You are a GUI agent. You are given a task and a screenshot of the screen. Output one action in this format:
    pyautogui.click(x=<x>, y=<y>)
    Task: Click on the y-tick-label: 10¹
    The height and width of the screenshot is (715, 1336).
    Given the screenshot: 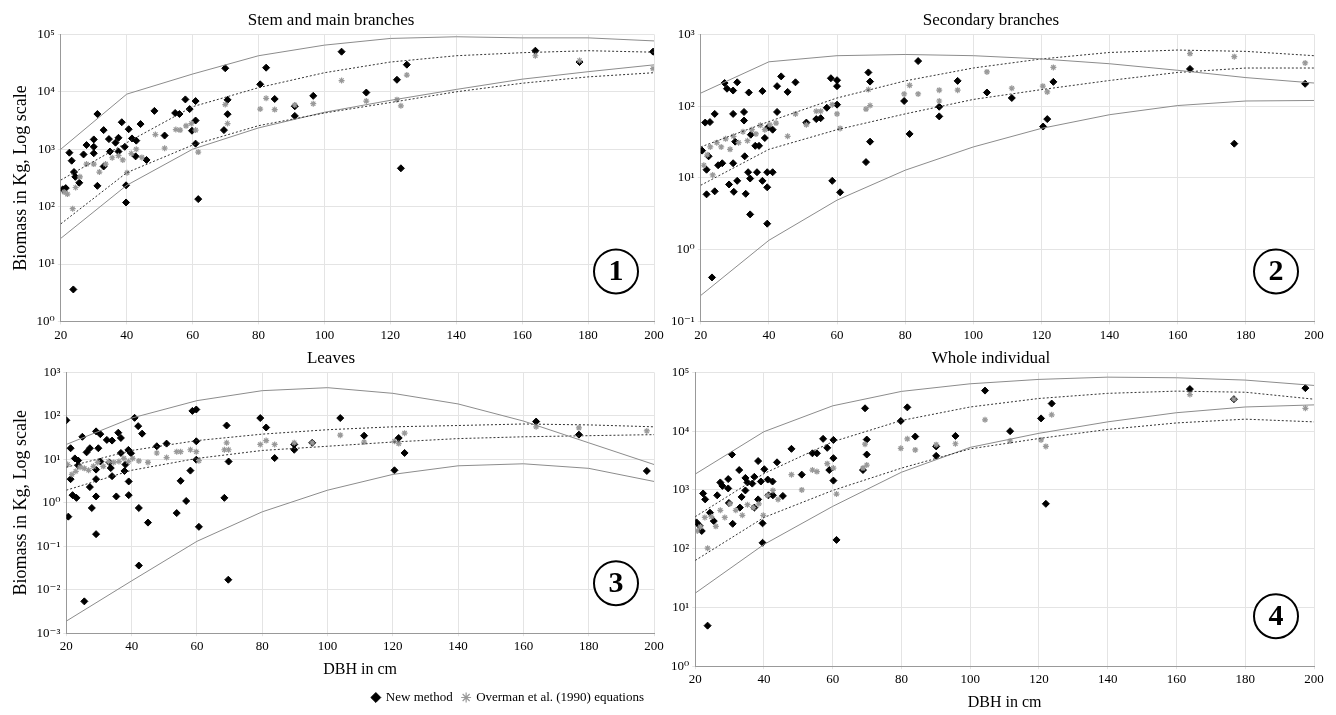 What is the action you would take?
    pyautogui.click(x=686, y=177)
    